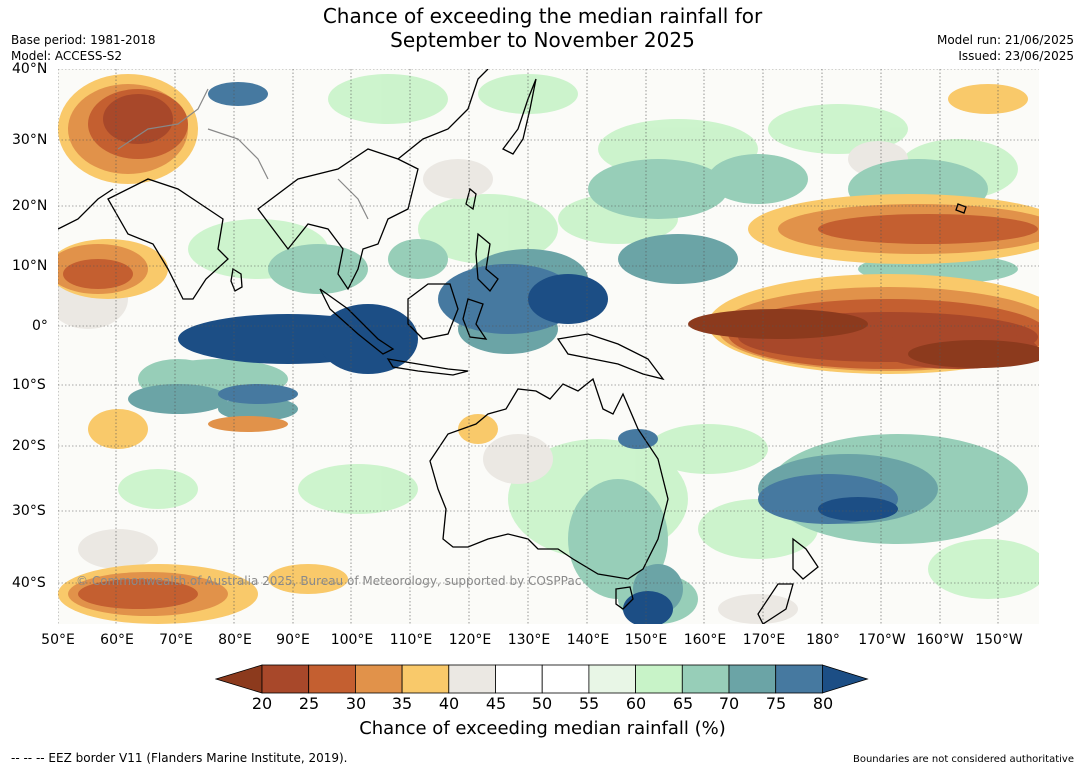 The image size is (1085, 770). I want to click on colorbar-tick-30: 30, so click(356, 703).